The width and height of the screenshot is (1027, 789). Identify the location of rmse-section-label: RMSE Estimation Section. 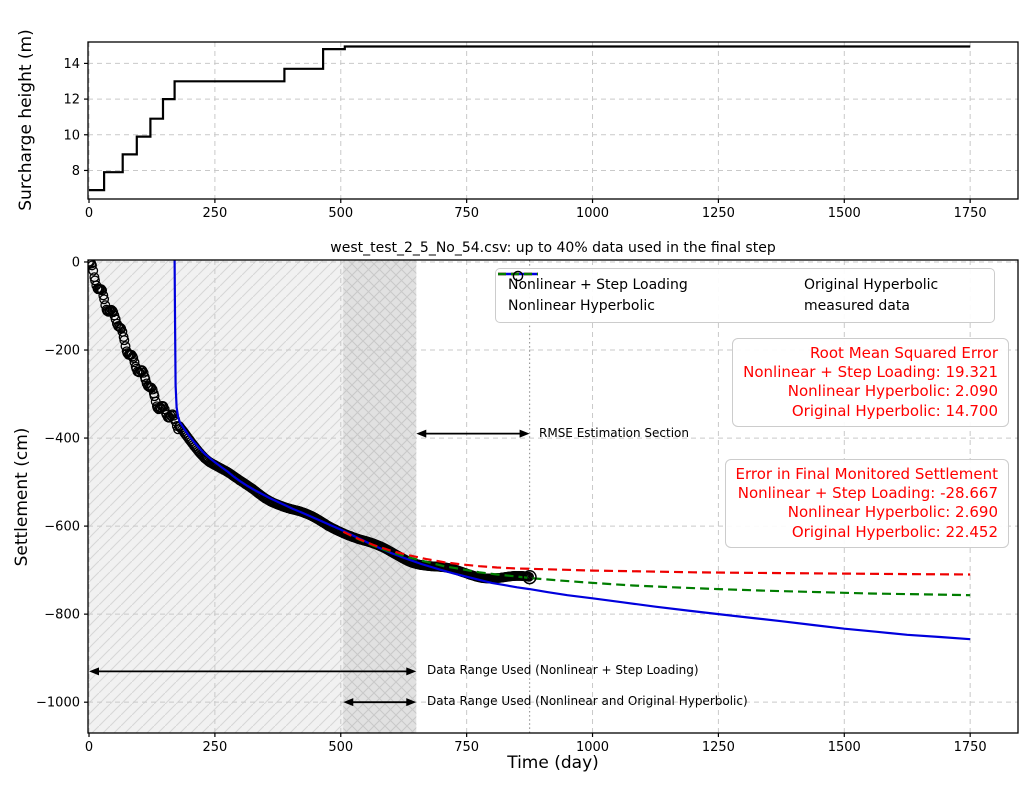
(614, 433).